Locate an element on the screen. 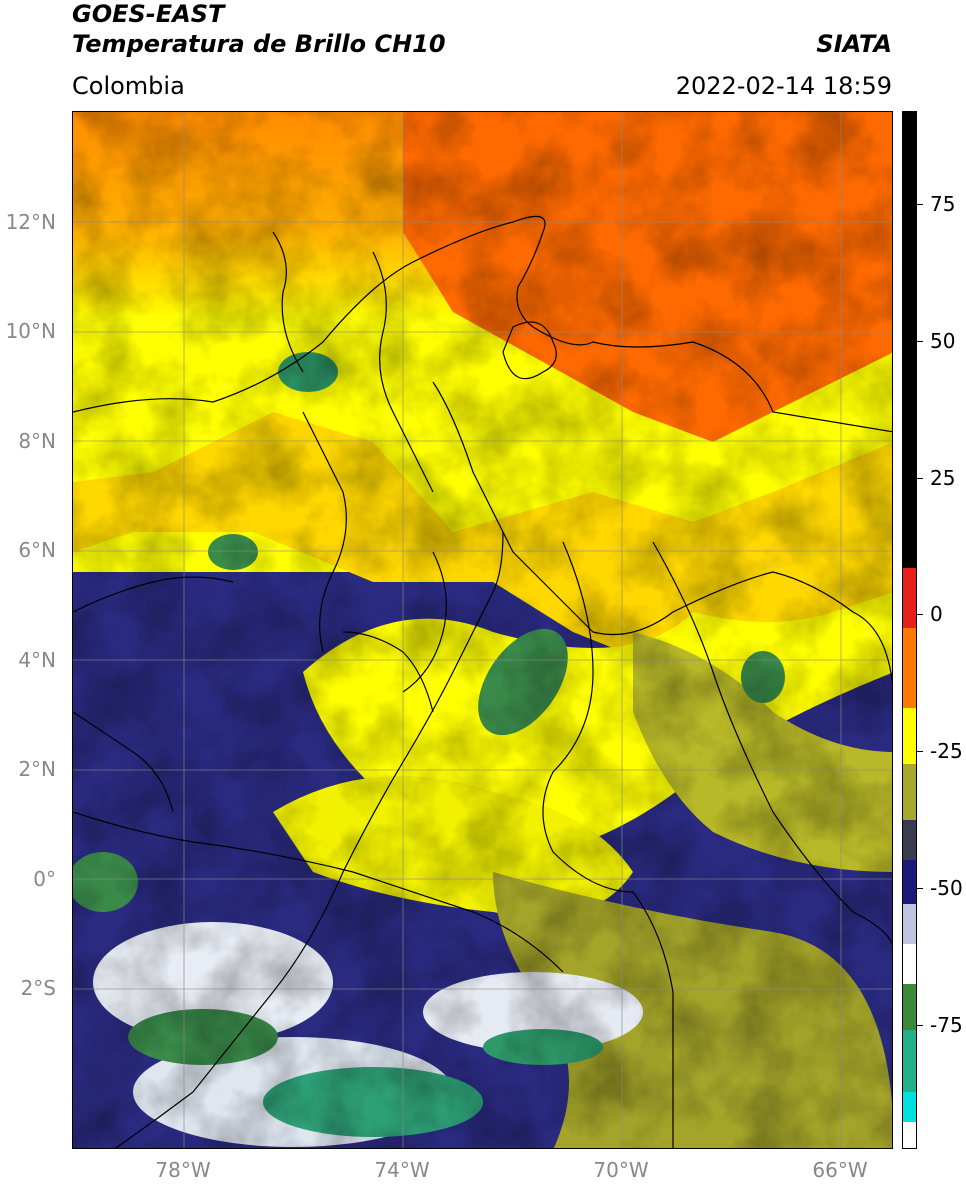  lat-label-6n: 6°N is located at coordinates (37, 550).